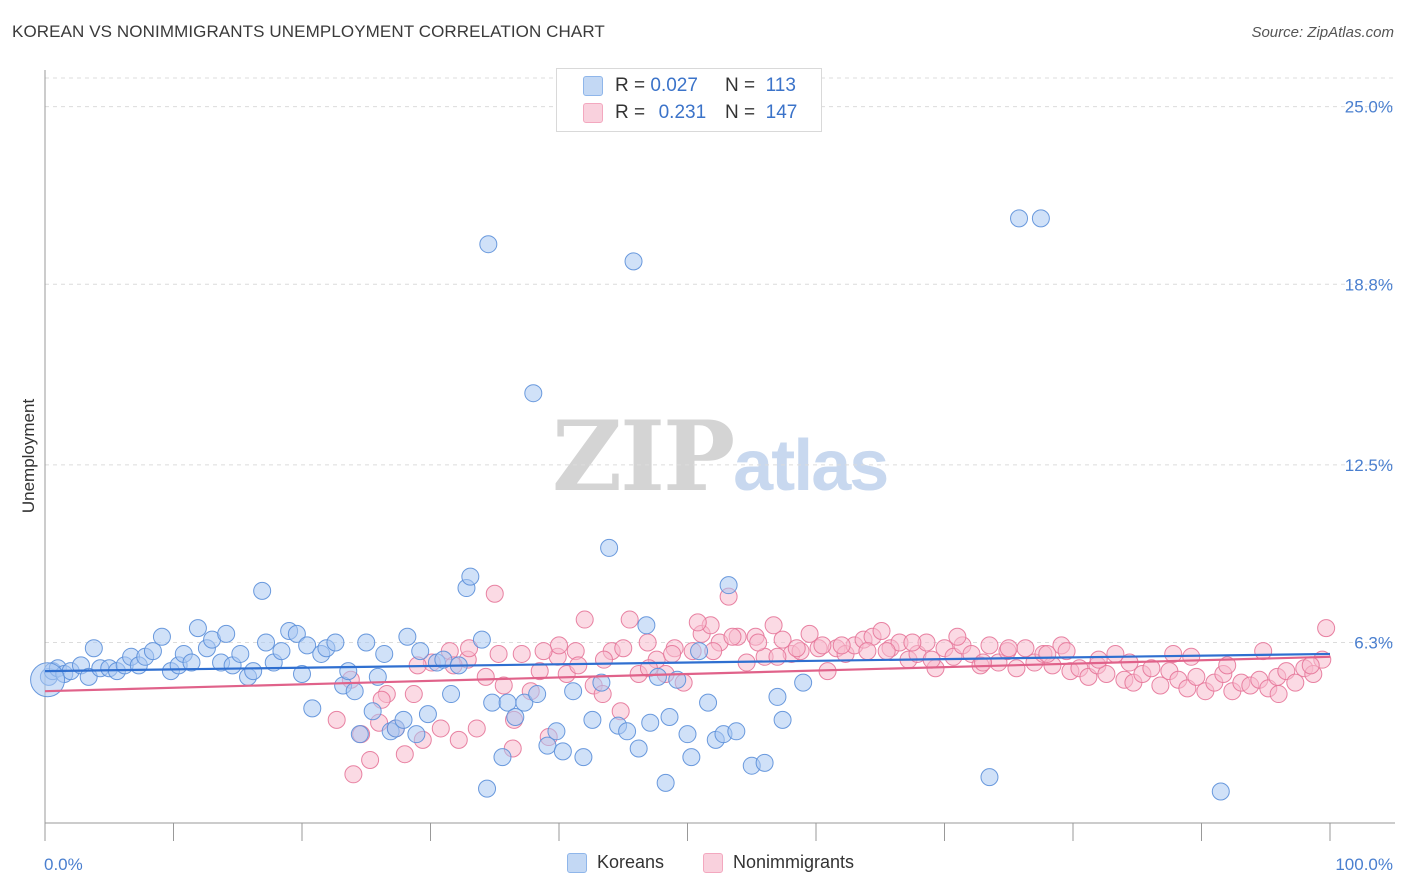 This screenshot has width=1406, height=892. What do you see at coordinates (1322, 32) in the screenshot?
I see `source-label: Source: ZipAtlas.com` at bounding box center [1322, 32].